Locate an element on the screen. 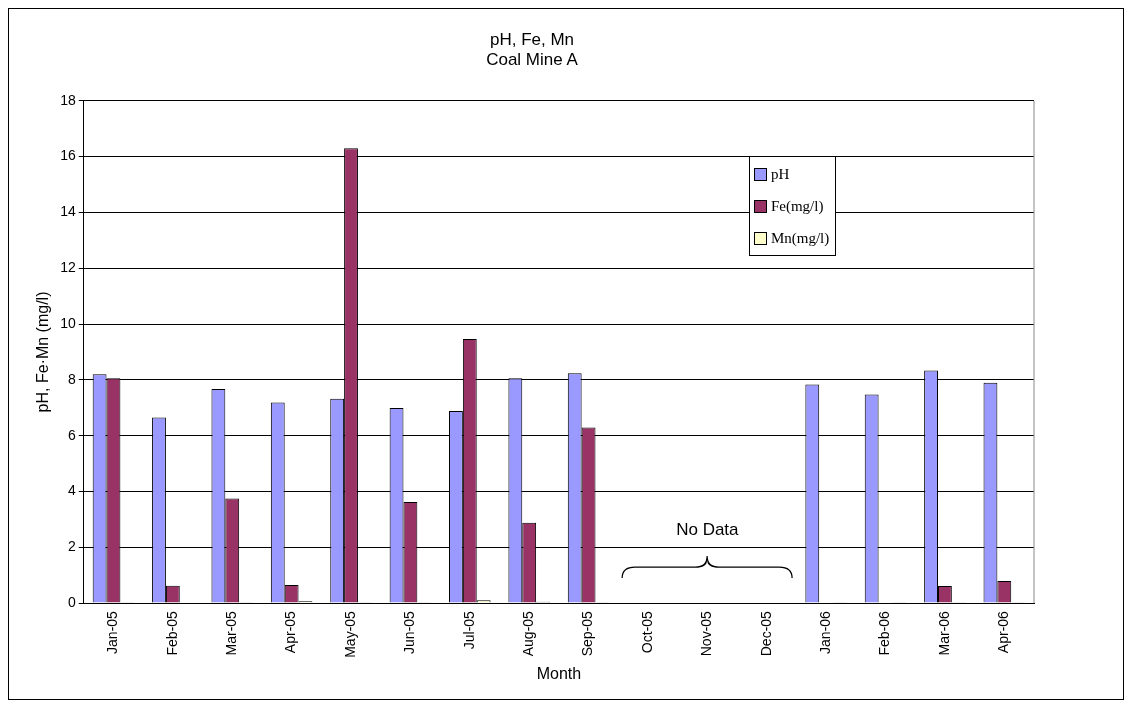  legend-label: Fe(mg/l) is located at coordinates (797, 207).